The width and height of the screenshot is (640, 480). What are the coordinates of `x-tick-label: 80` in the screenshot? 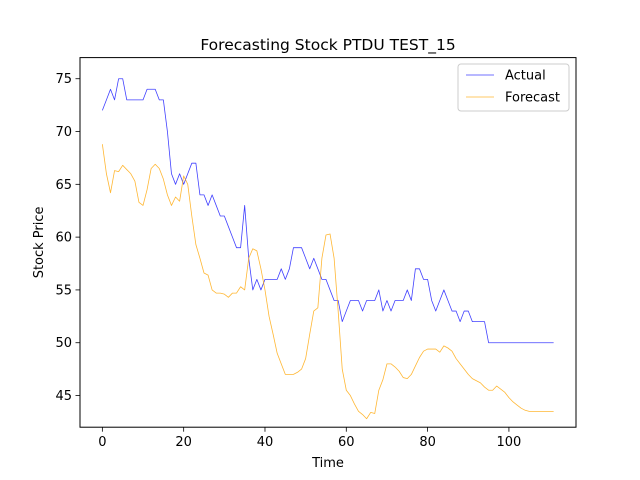 It's located at (427, 442).